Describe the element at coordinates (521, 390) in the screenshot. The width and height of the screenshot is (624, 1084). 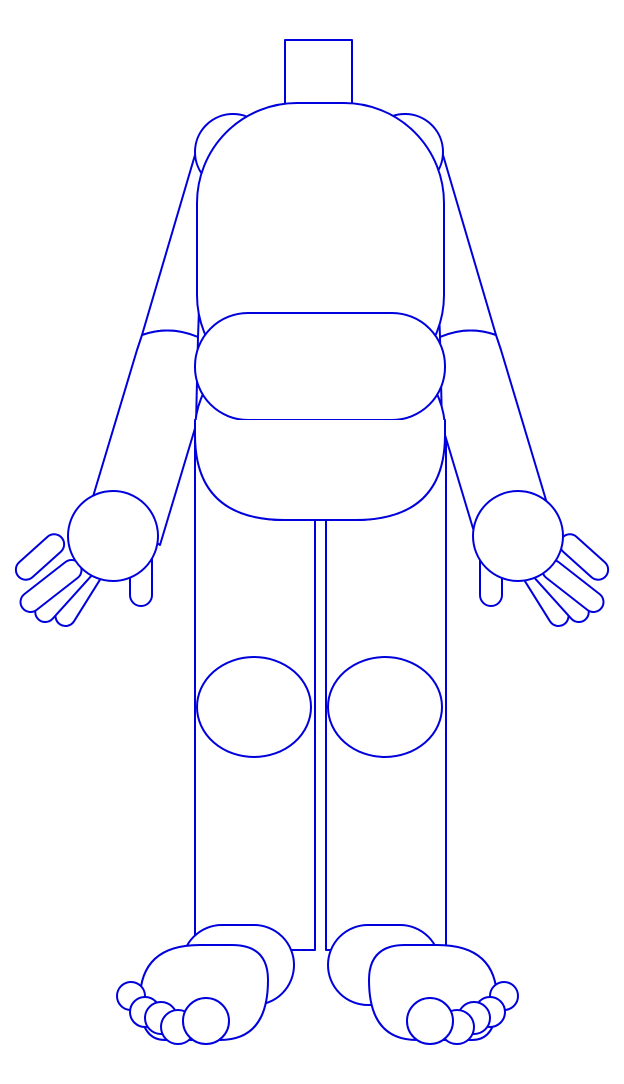
I see `right-arm` at that location.